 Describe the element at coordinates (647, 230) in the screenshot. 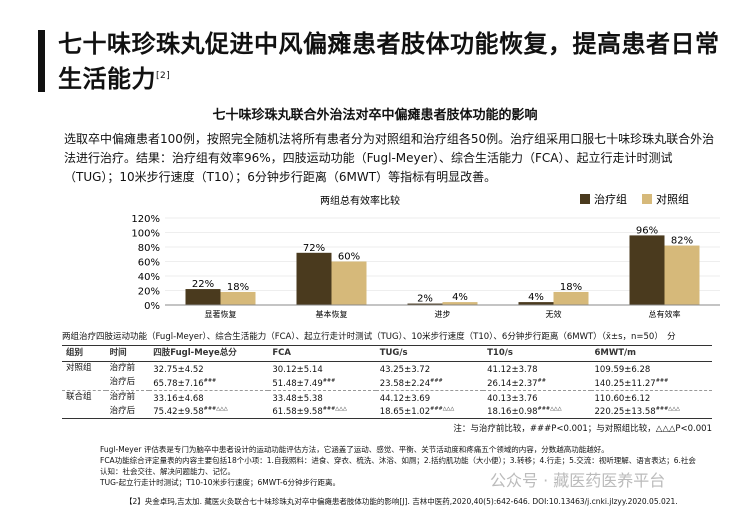

I see `data-label: 96%` at that location.